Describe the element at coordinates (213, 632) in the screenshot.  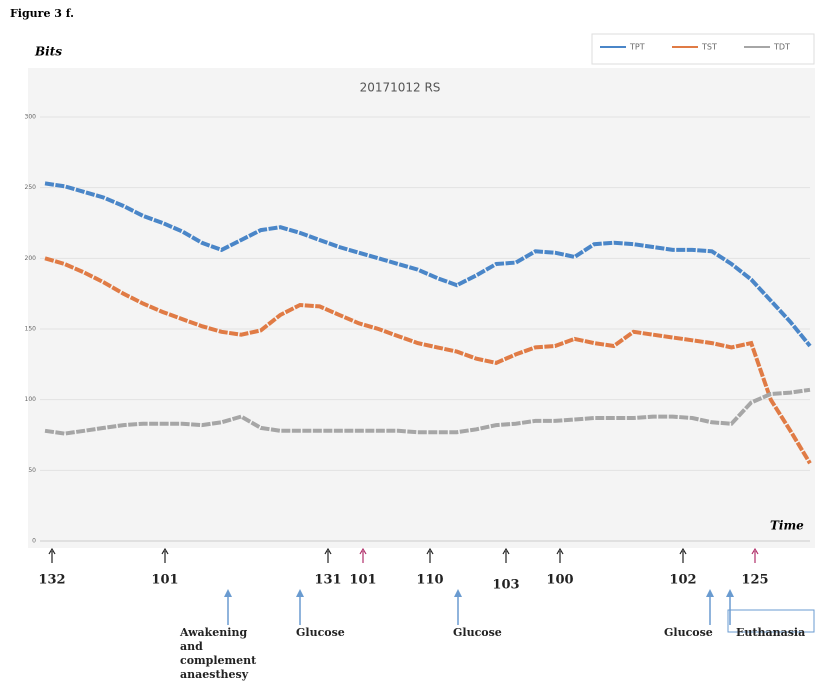
I see `event-label: Awakening` at that location.